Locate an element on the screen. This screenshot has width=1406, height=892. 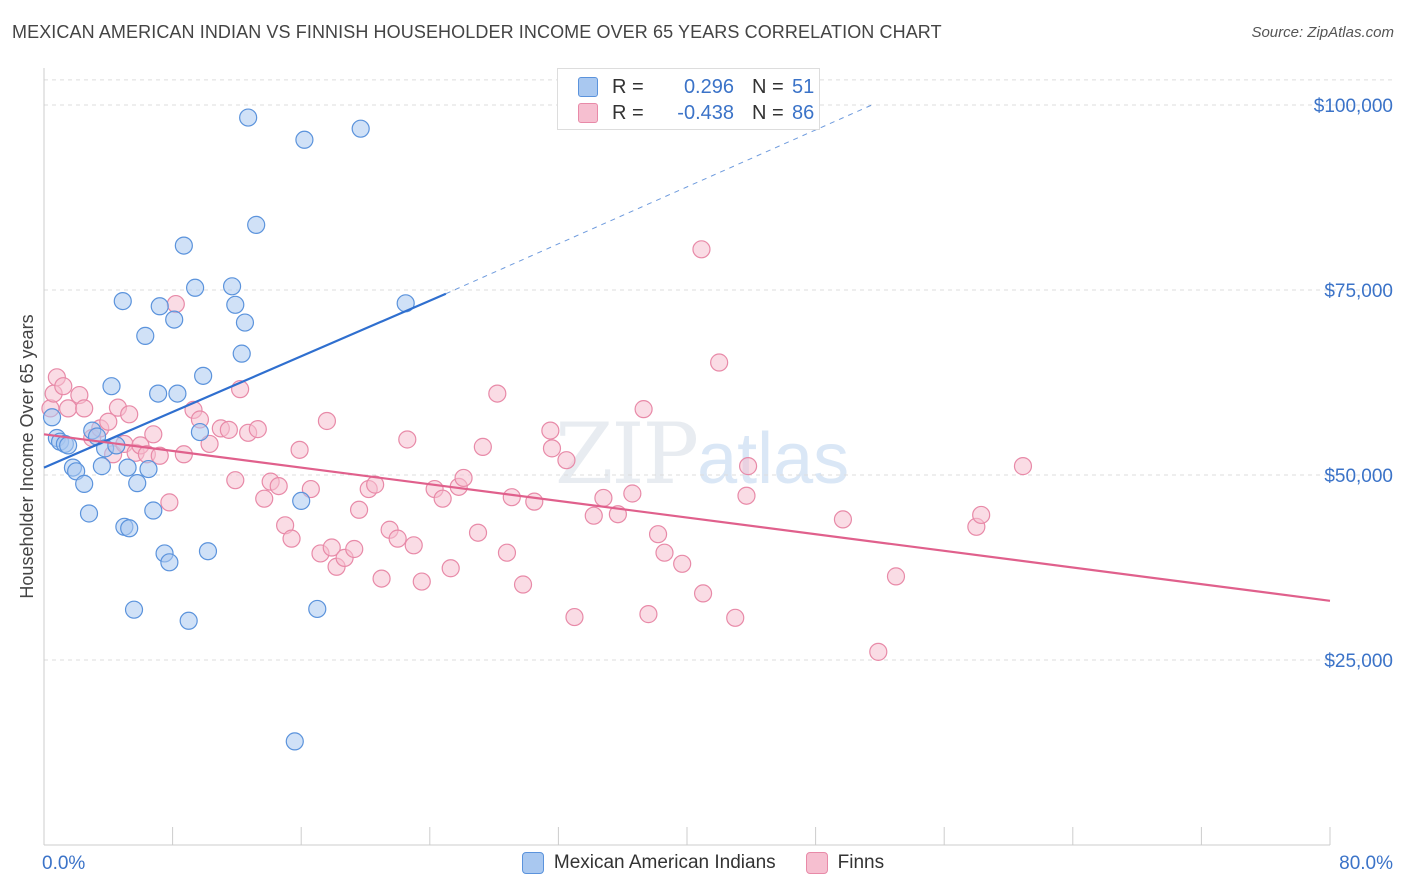
legend-row-finns: R = -0.438 N = 86 is located at coordinates (696, 113).